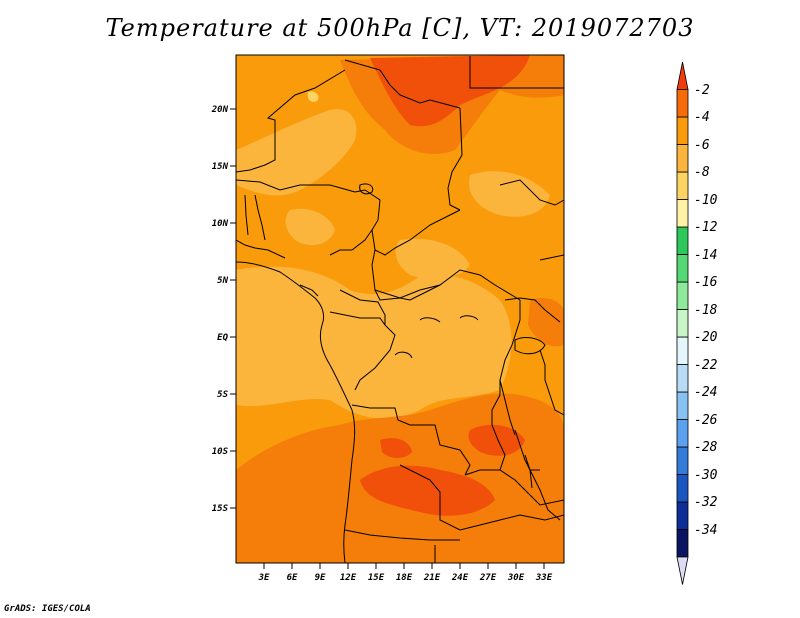 The image size is (800, 618). Describe the element at coordinates (469, 318) in the screenshot. I see `border-misc2` at that location.